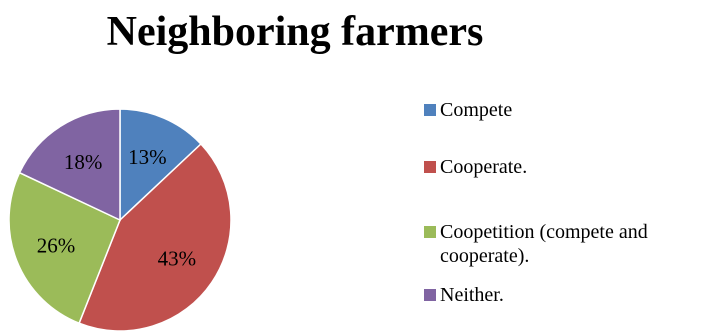 This screenshot has height=331, width=723. I want to click on legend-swatch-cooperate, so click(430, 167).